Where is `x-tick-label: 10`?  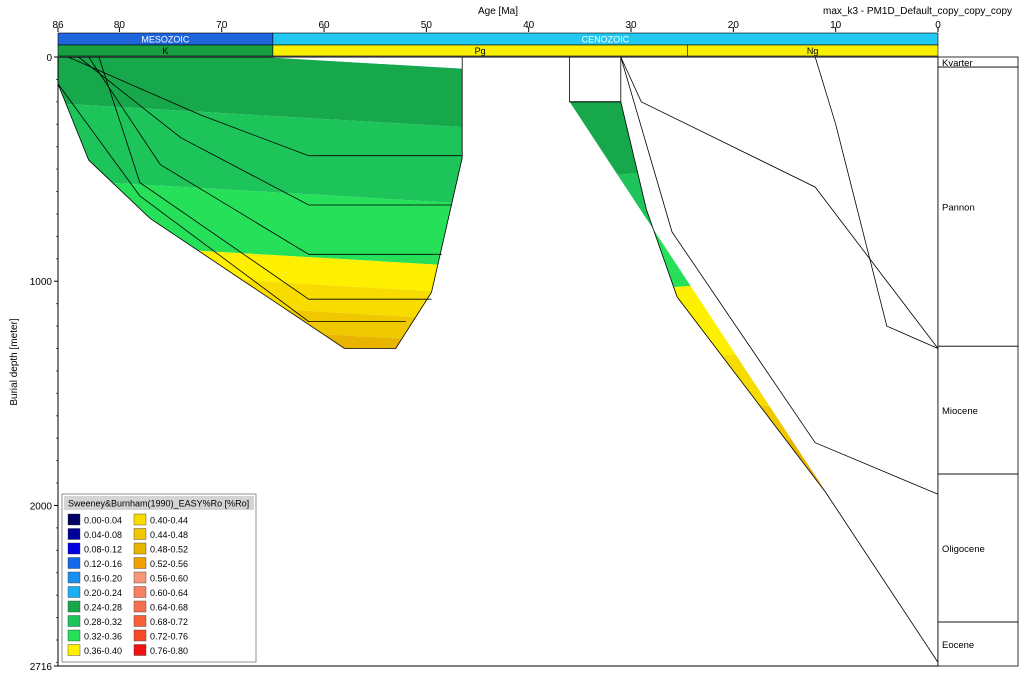
x-tick-label: 10 is located at coordinates (836, 25).